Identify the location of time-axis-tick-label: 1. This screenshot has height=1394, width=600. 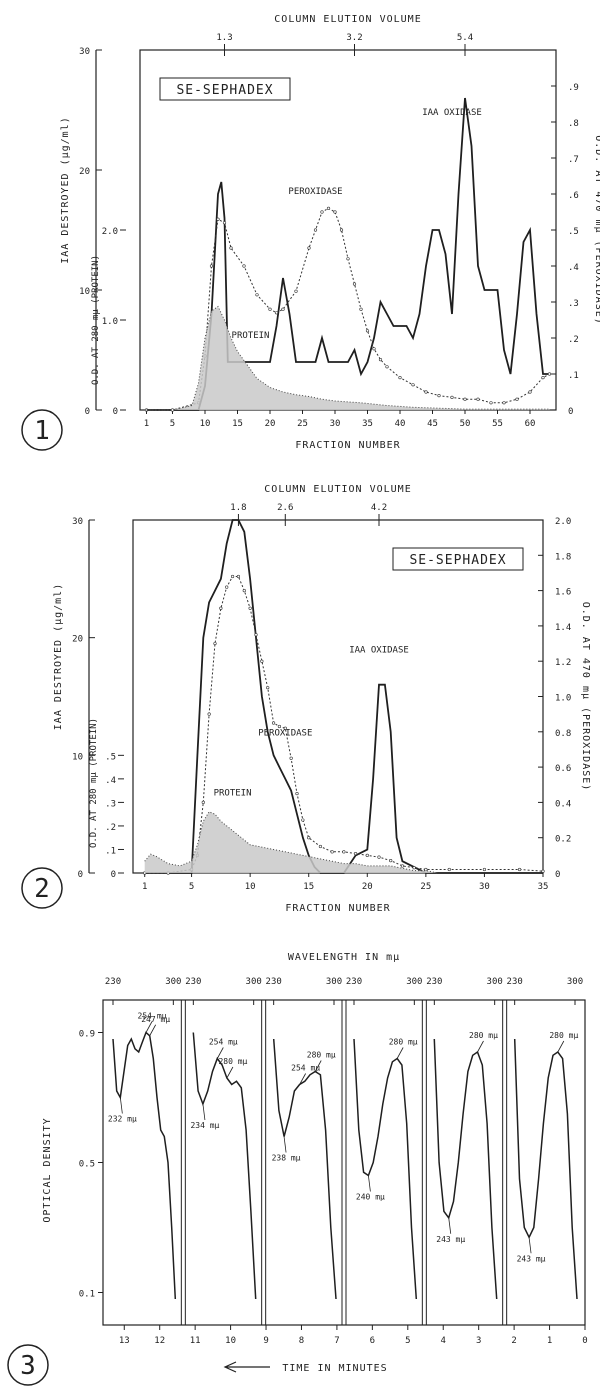
(549, 1341).